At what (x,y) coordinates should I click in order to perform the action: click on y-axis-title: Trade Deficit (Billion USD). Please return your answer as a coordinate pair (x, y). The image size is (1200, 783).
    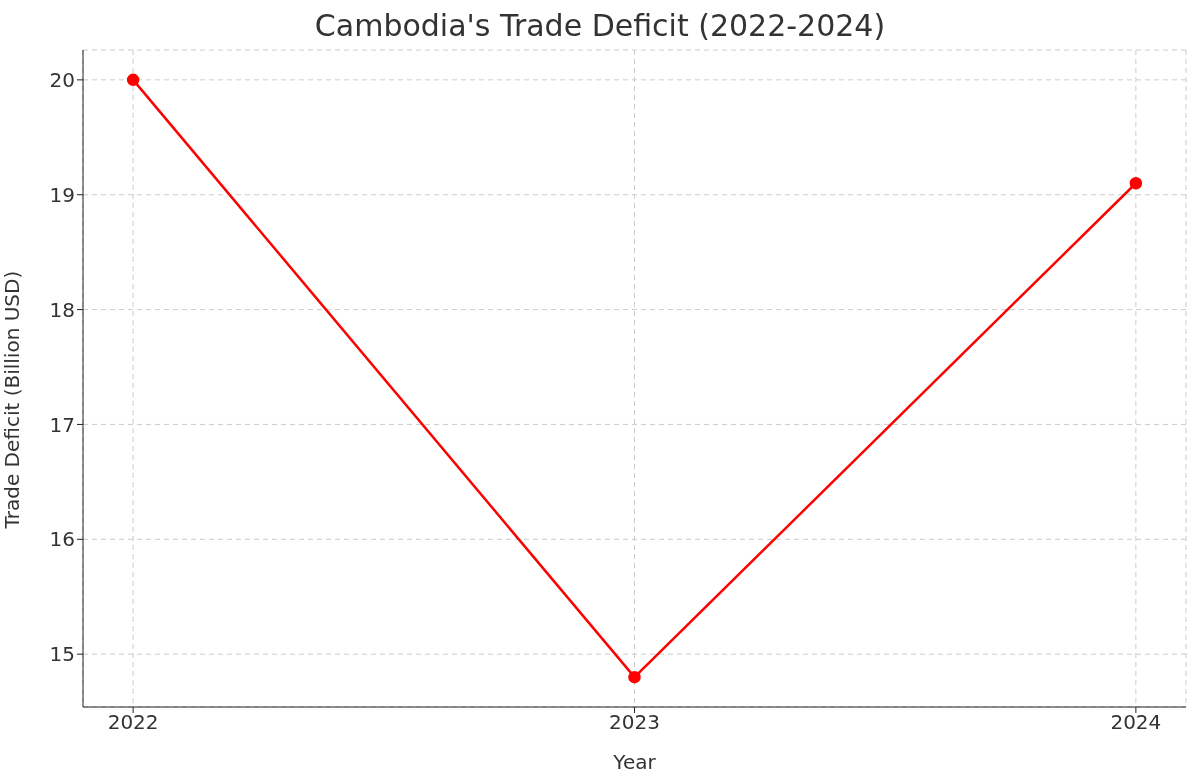
    Looking at the image, I should click on (12, 400).